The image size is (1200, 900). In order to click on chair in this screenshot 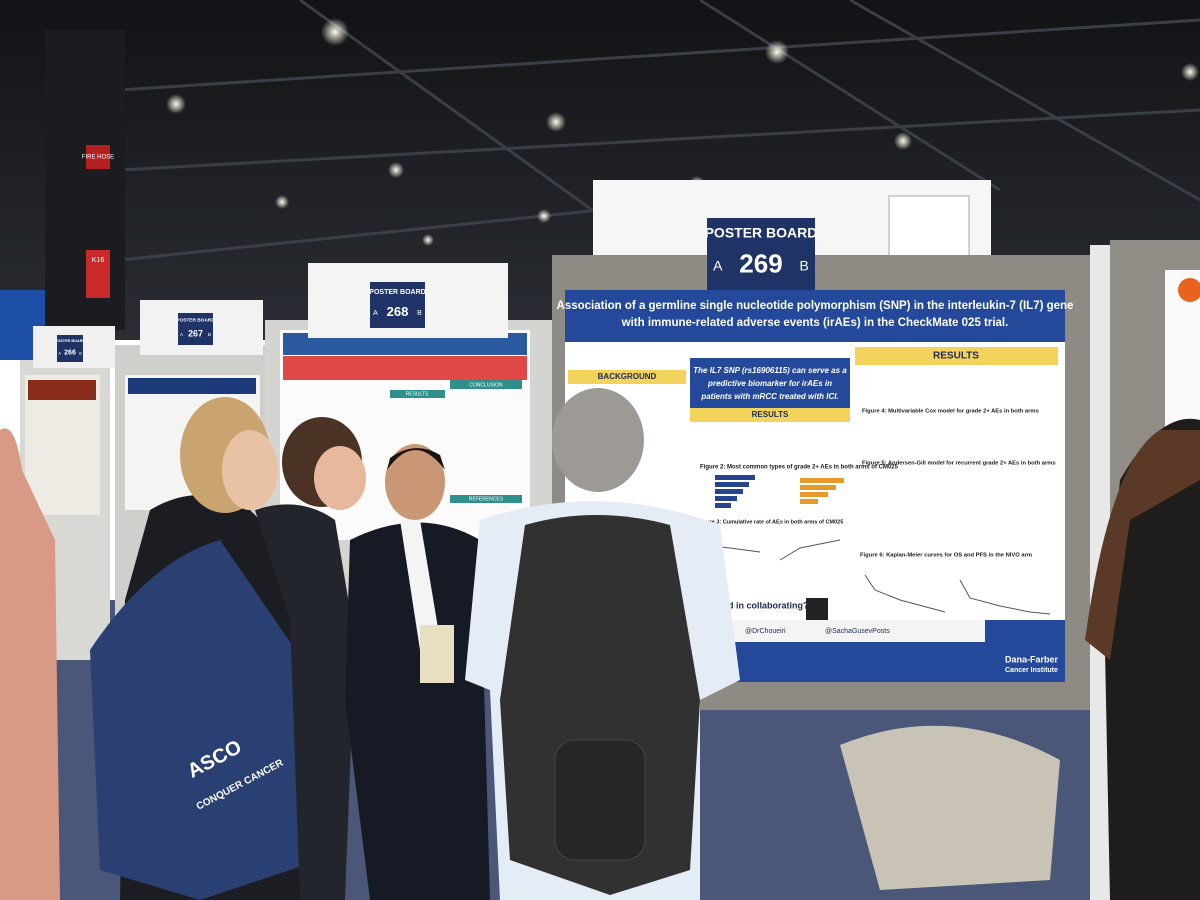, I will do `click(950, 807)`.